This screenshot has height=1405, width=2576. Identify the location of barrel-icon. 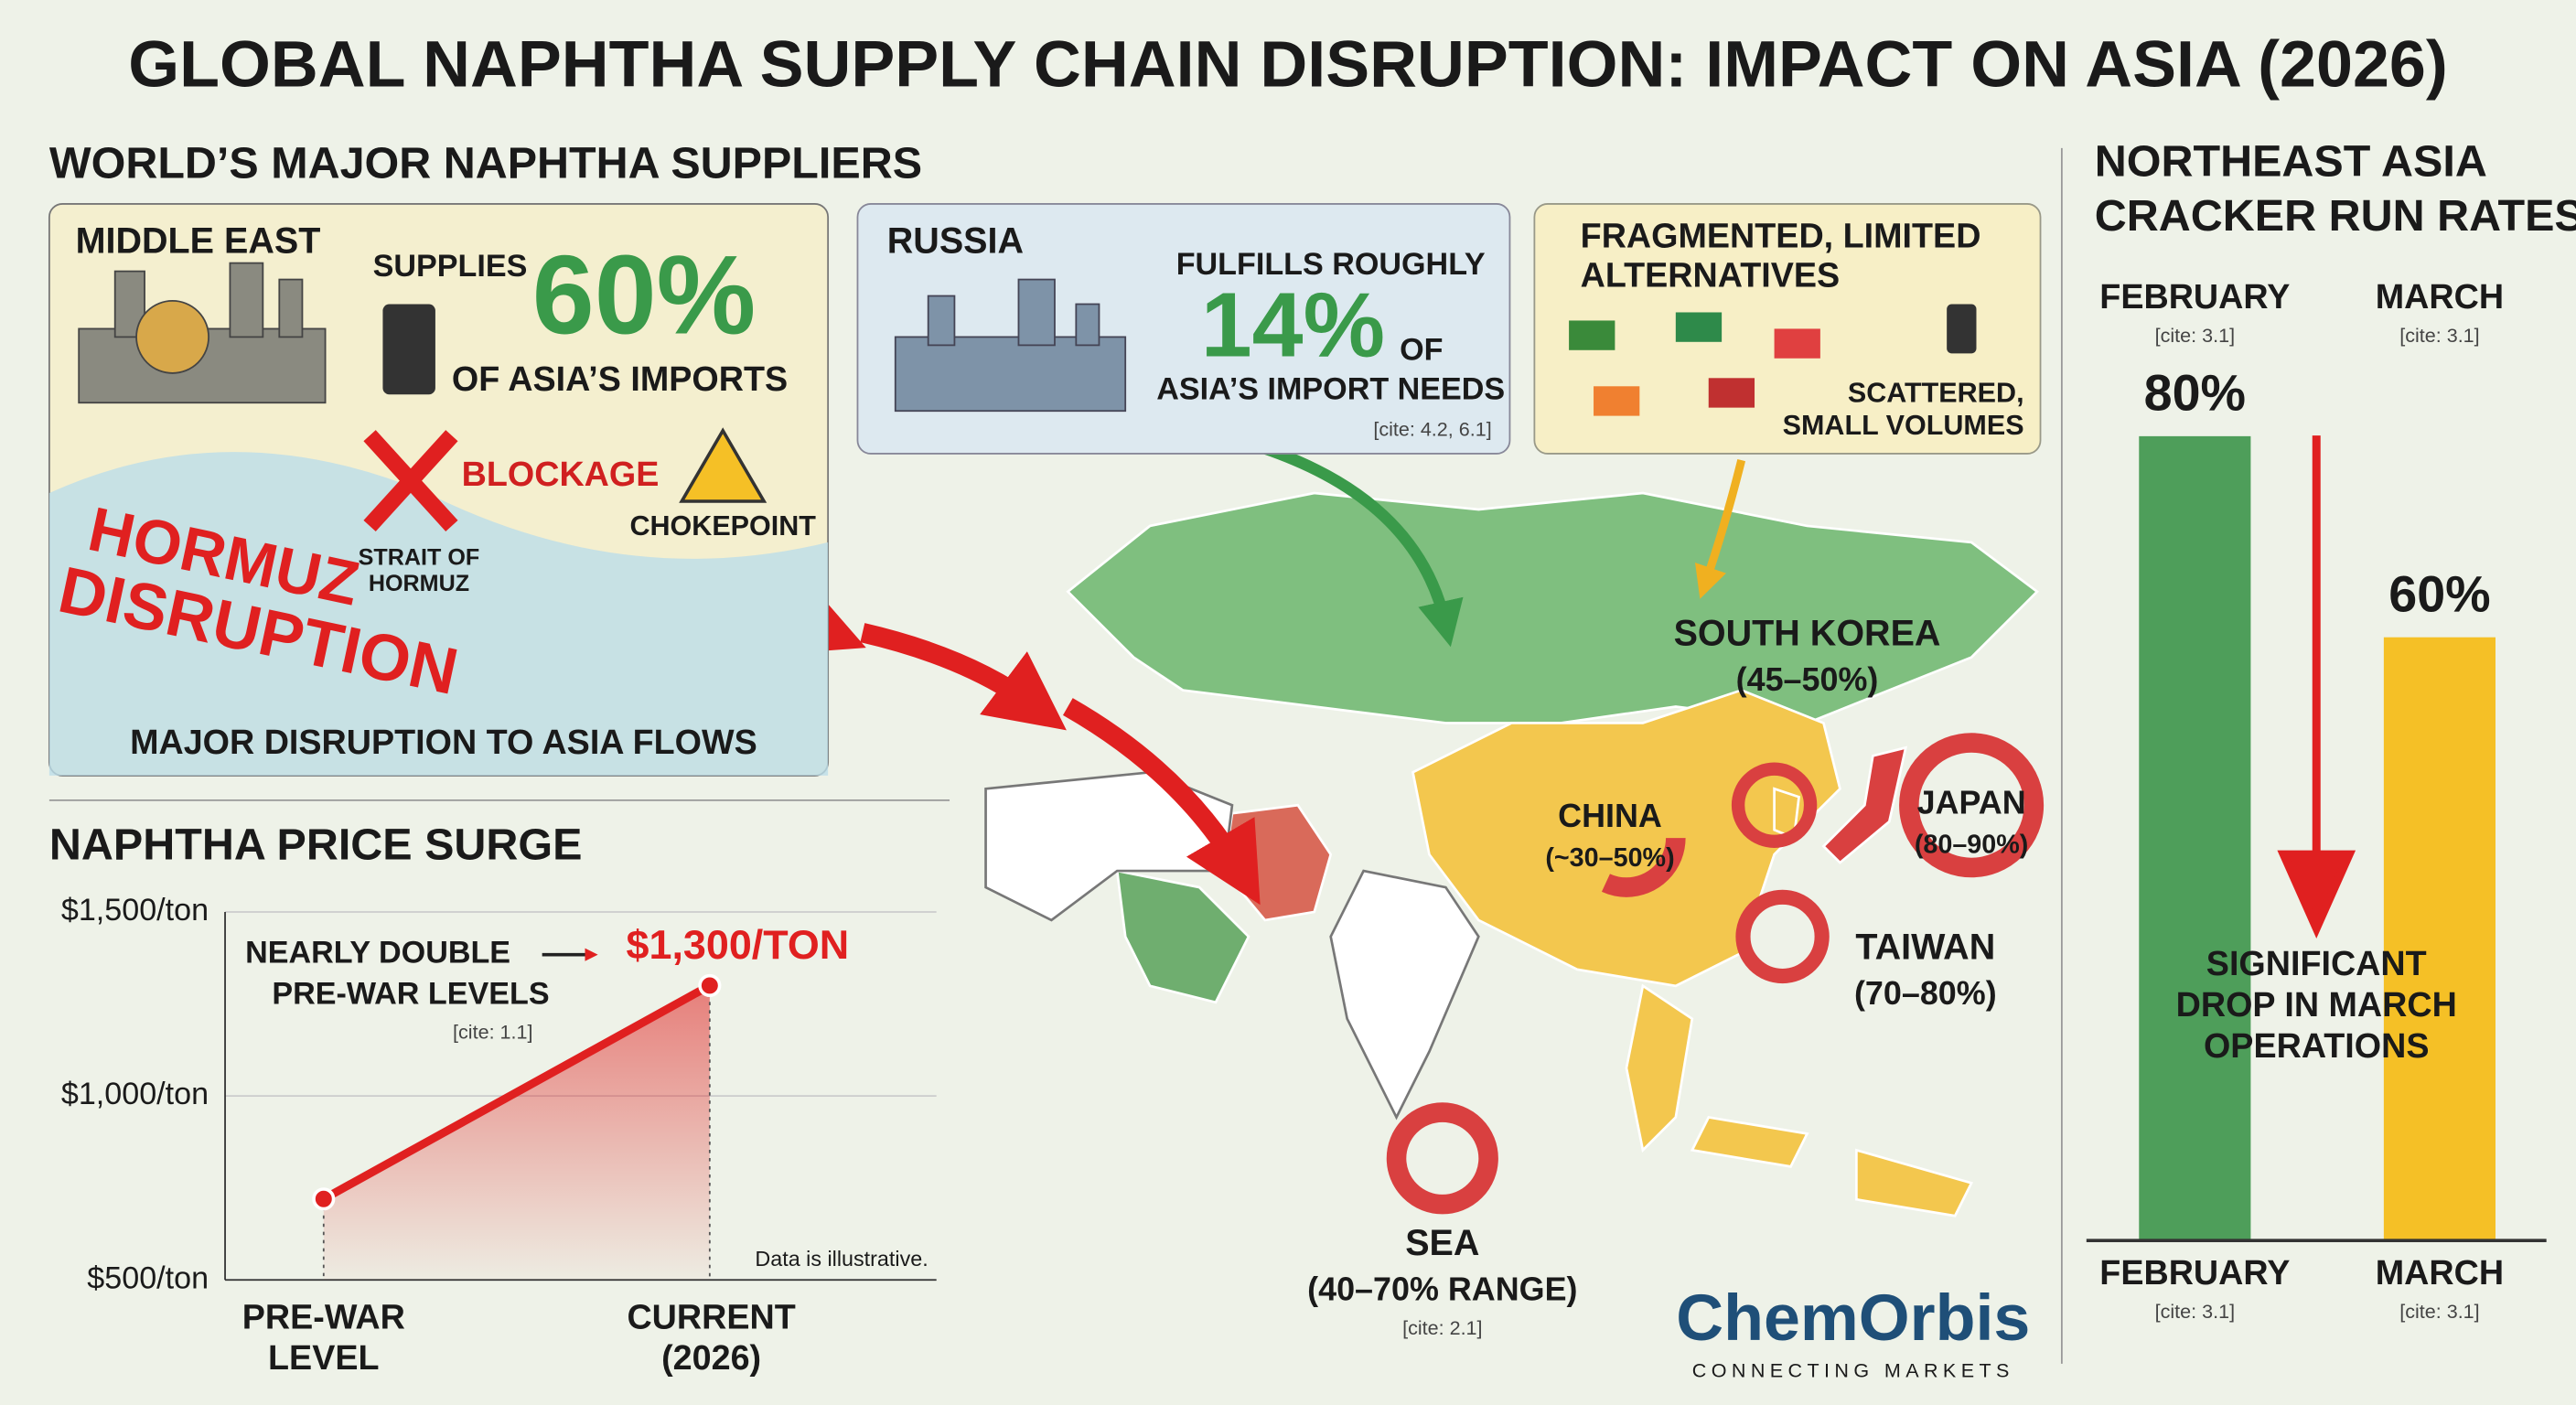
(408, 349).